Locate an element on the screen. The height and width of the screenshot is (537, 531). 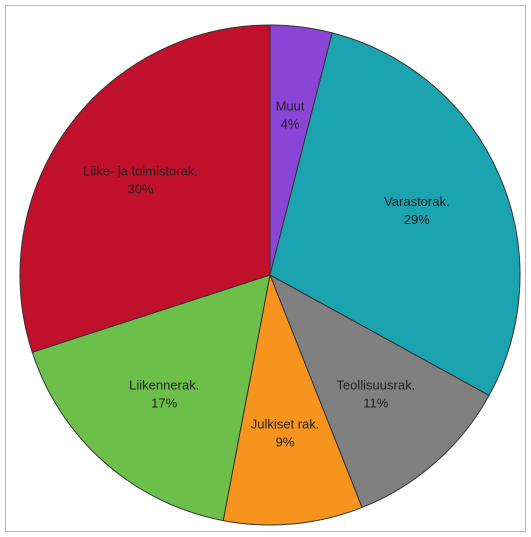
slice-value-label: 9% is located at coordinates (285, 442).